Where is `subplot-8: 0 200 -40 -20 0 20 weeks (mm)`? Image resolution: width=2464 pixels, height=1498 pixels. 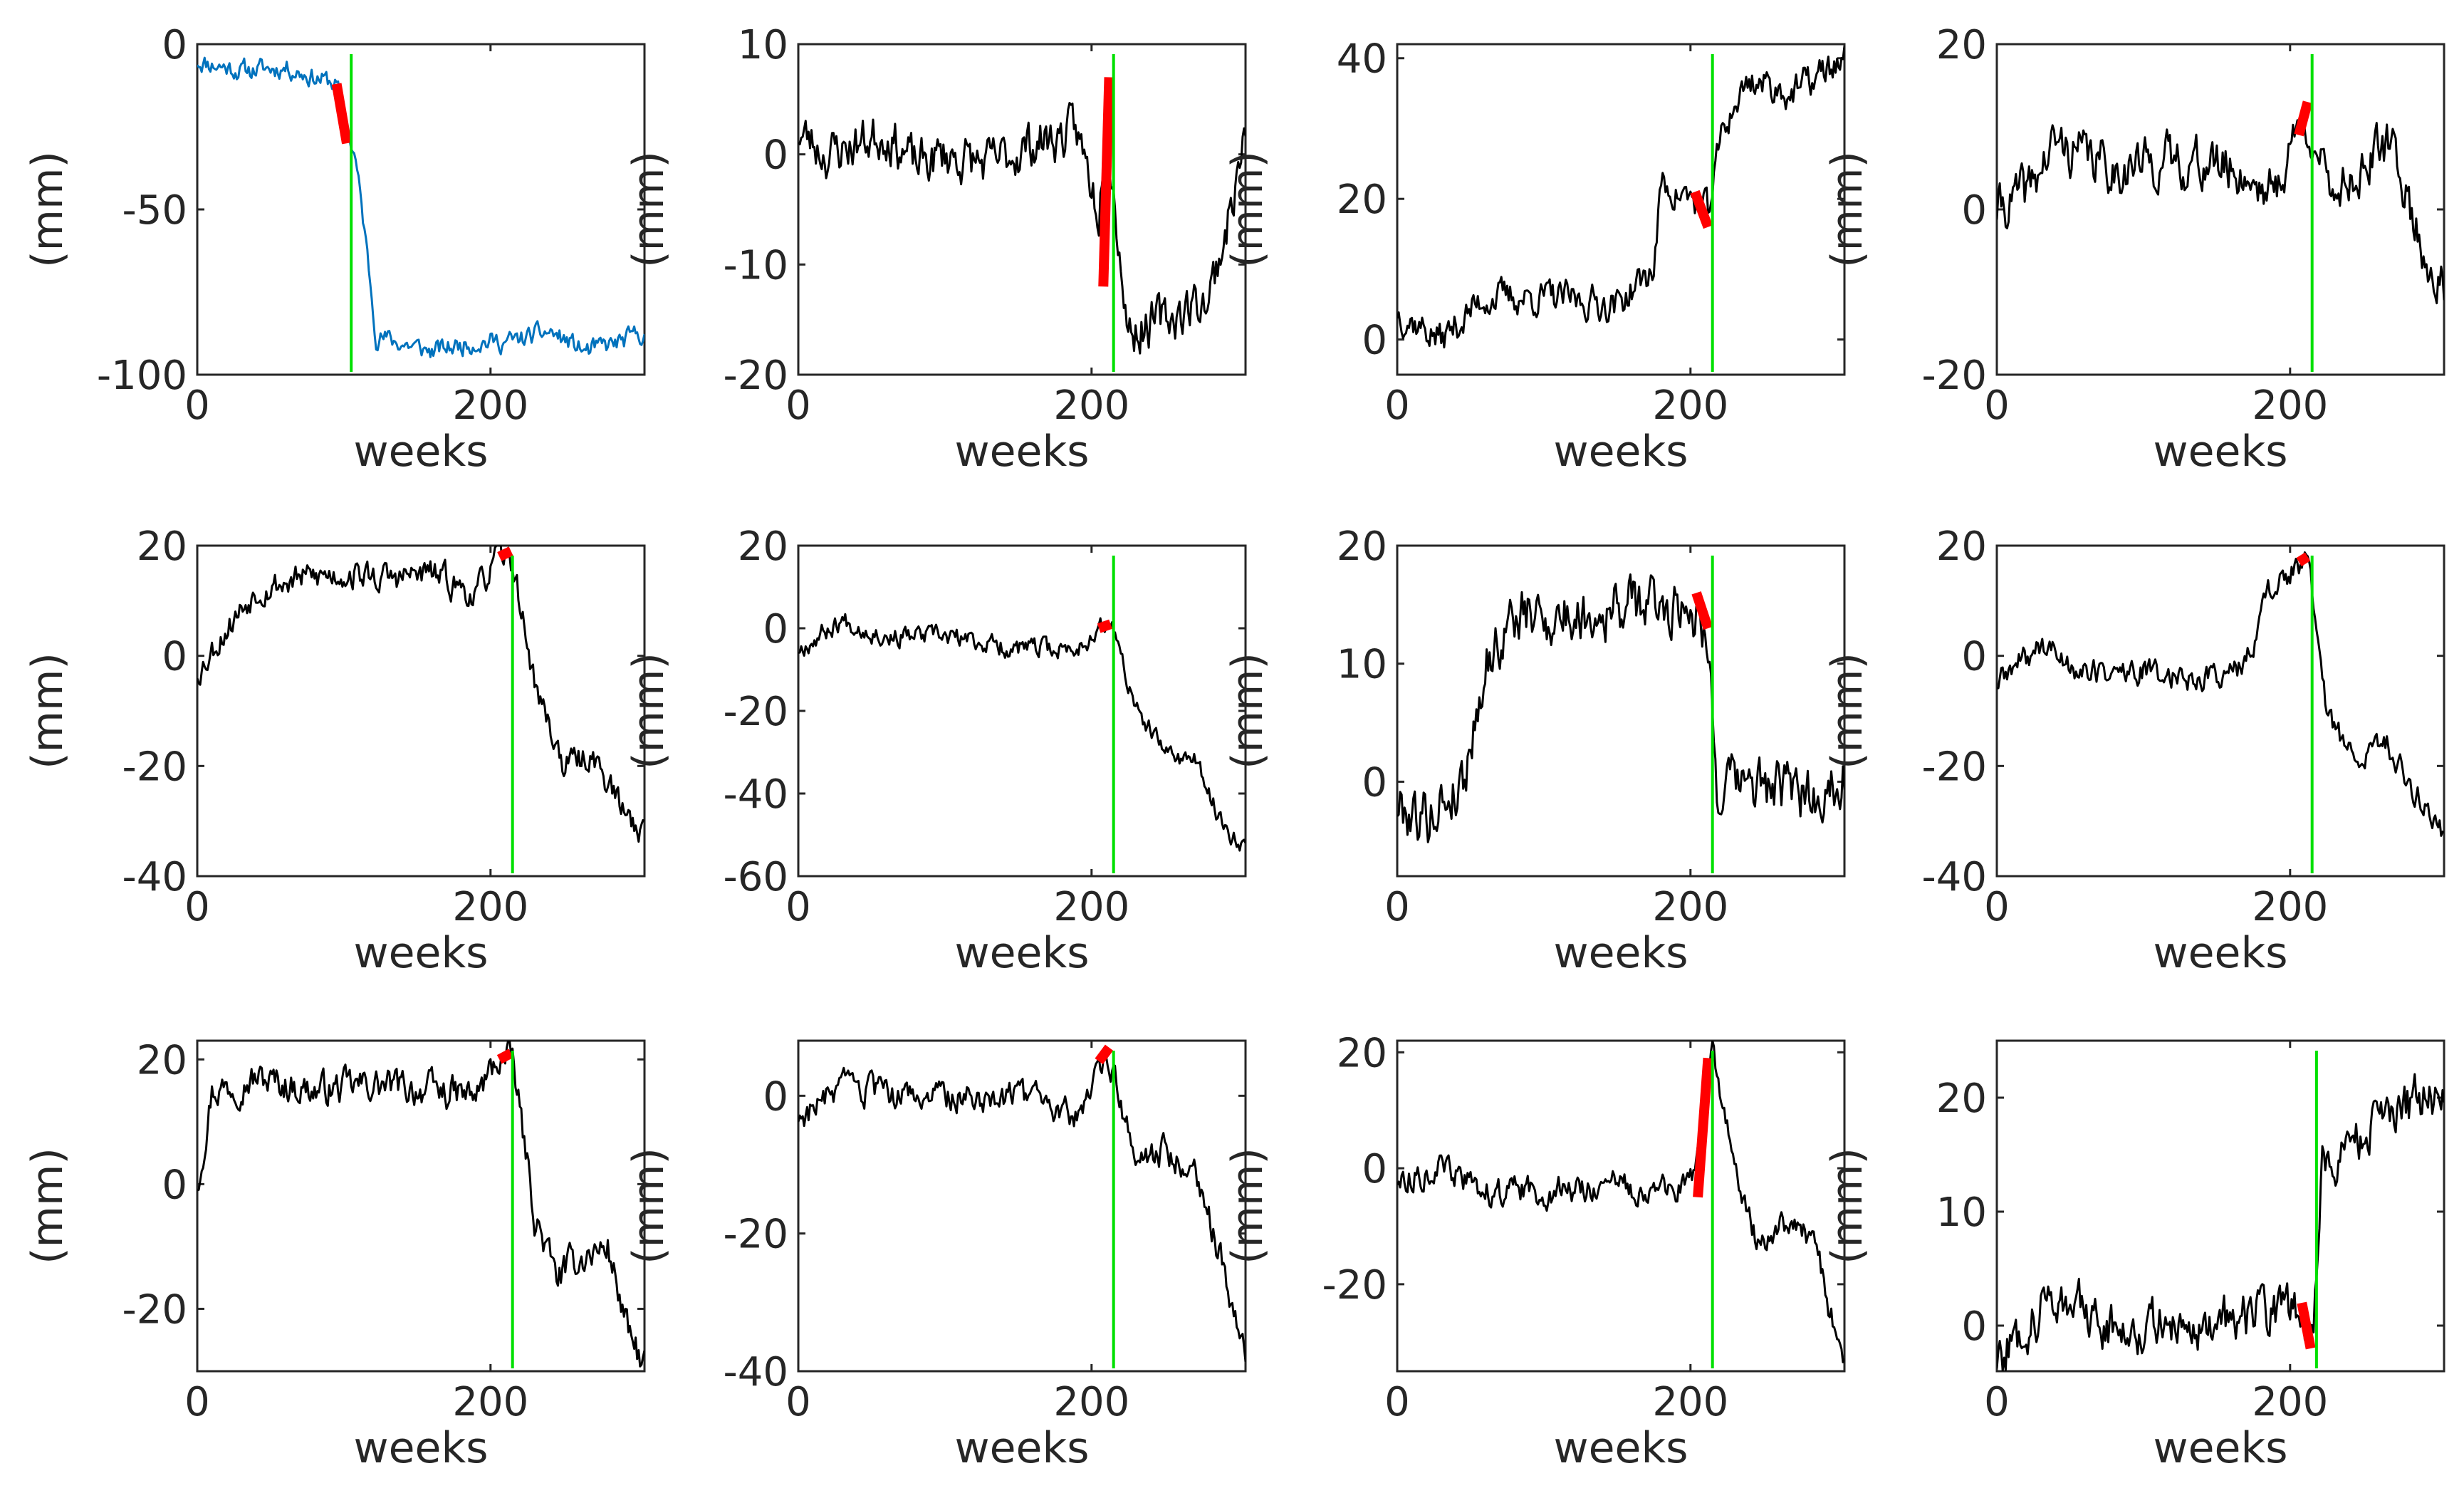 subplot-8: 0 200 -40 -20 0 20 weeks (mm) is located at coordinates (2133, 751).